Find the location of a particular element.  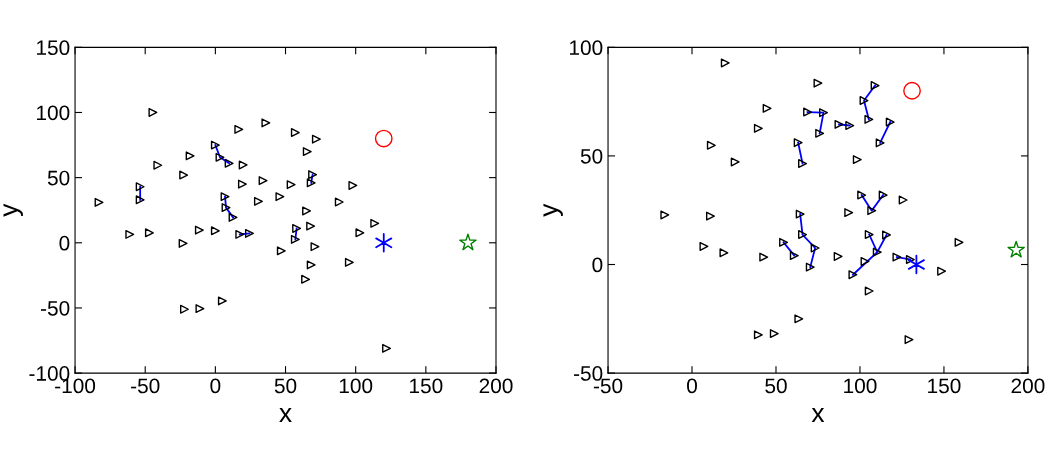

y-tick-label: -50 is located at coordinates (55, 308).